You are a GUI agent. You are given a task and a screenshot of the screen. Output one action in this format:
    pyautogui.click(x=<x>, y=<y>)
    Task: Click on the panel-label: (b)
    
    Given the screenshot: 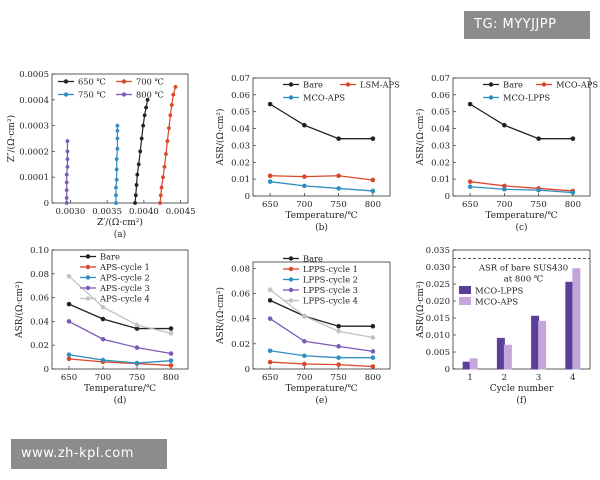 What is the action you would take?
    pyautogui.click(x=321, y=227)
    